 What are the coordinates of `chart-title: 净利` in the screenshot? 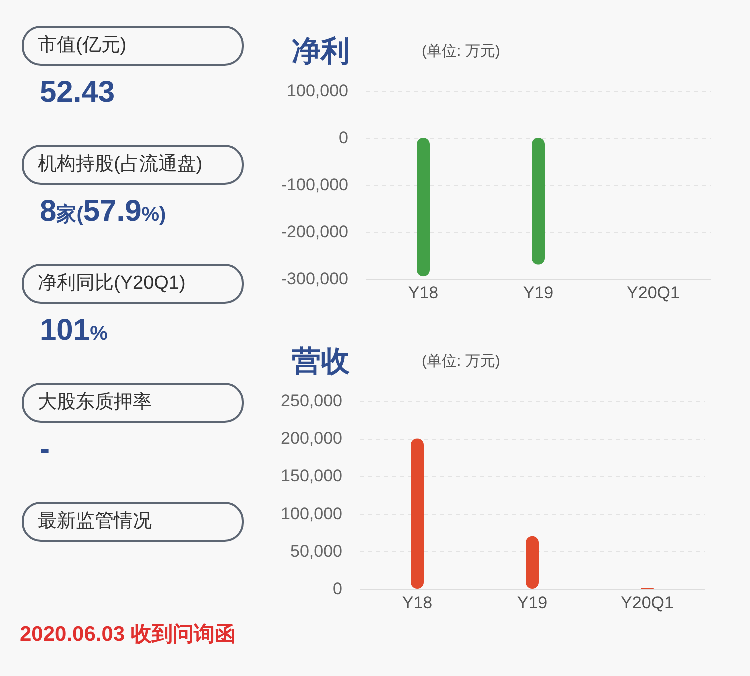 It's located at (321, 52).